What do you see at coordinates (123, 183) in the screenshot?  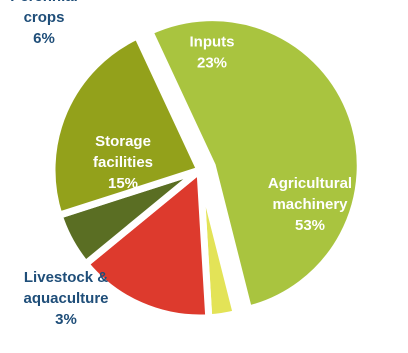 I see `slice-value-label: 15%` at bounding box center [123, 183].